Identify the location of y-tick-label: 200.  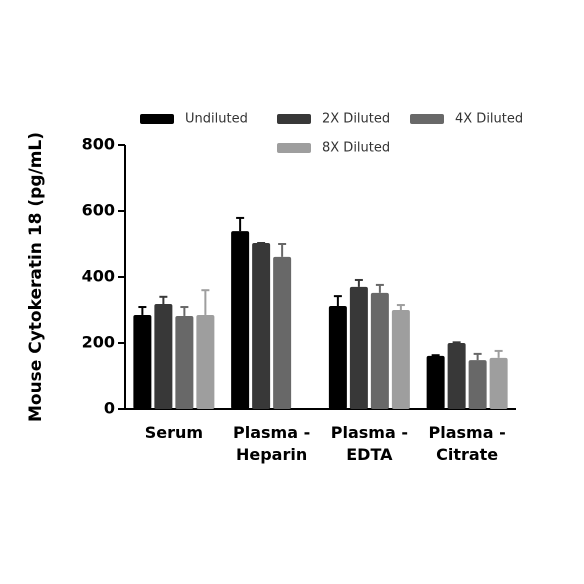
(98, 342).